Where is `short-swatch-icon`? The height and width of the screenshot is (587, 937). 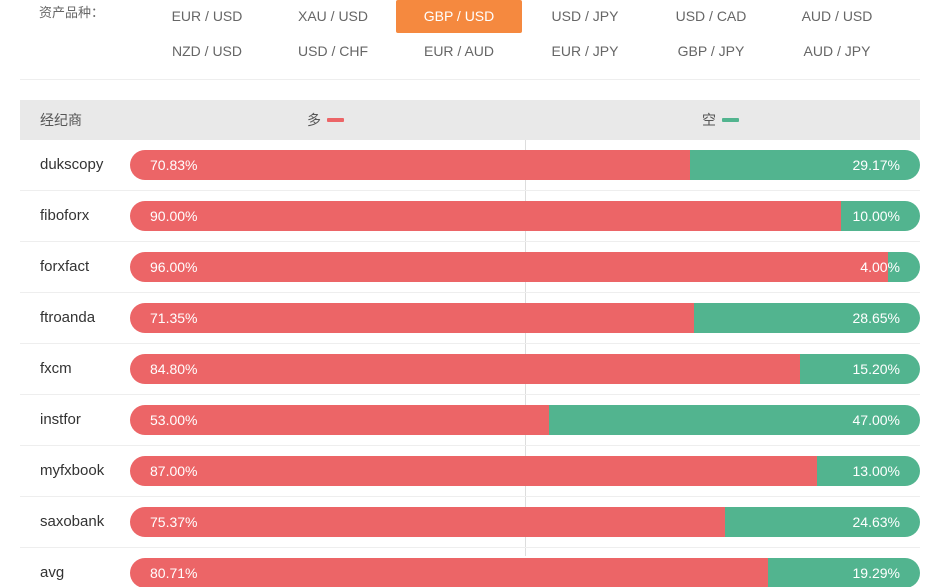
short-swatch-icon is located at coordinates (730, 120).